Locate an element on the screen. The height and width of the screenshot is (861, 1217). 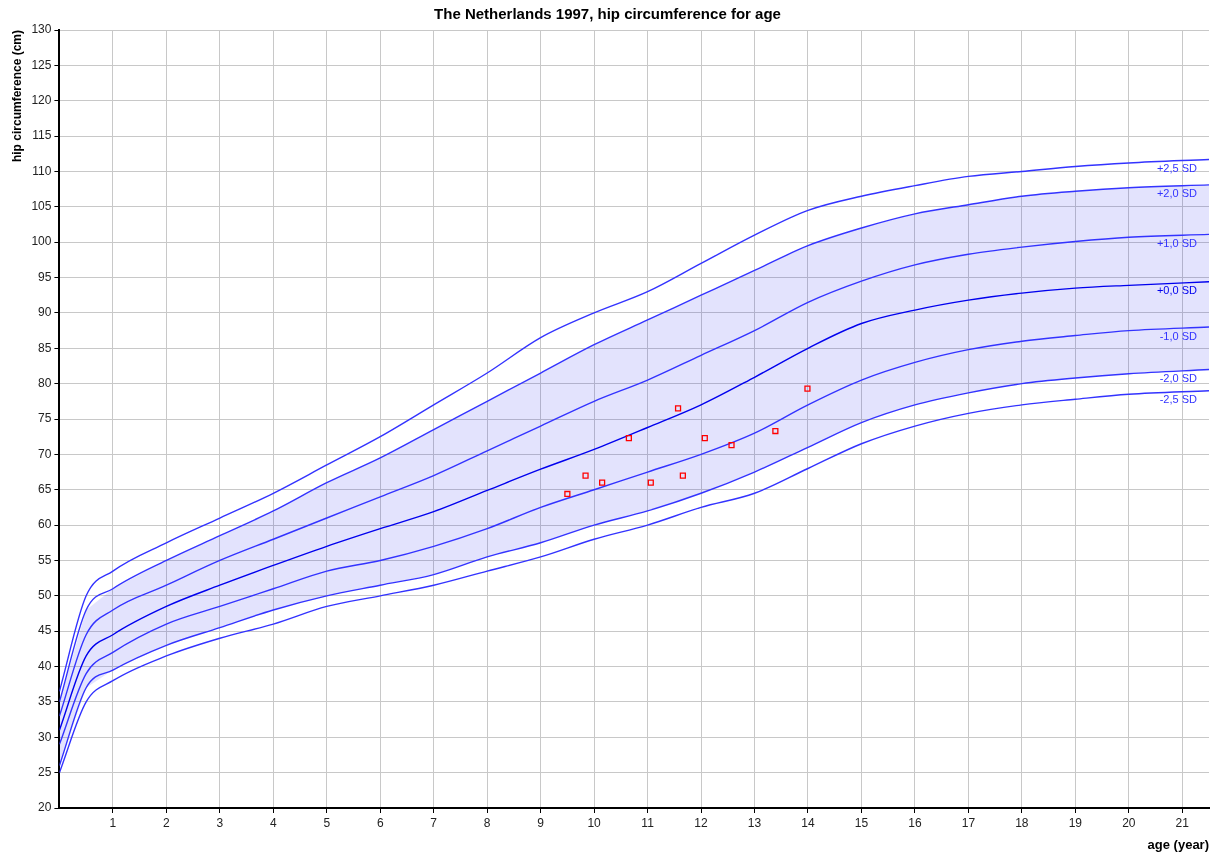
y-tick-label: 30 is located at coordinates (45, 736).